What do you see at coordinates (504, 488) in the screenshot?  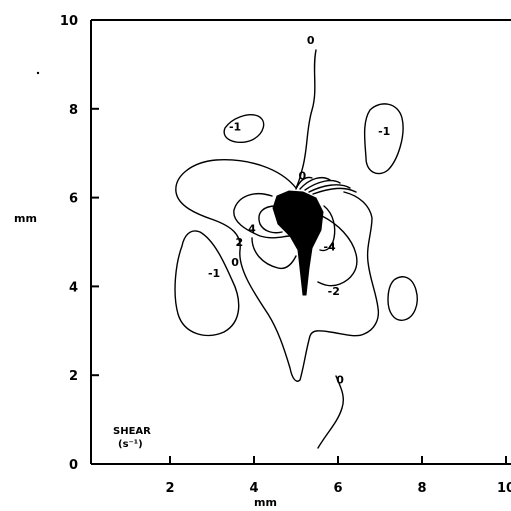 I see `x-tick-label: 10` at bounding box center [504, 488].